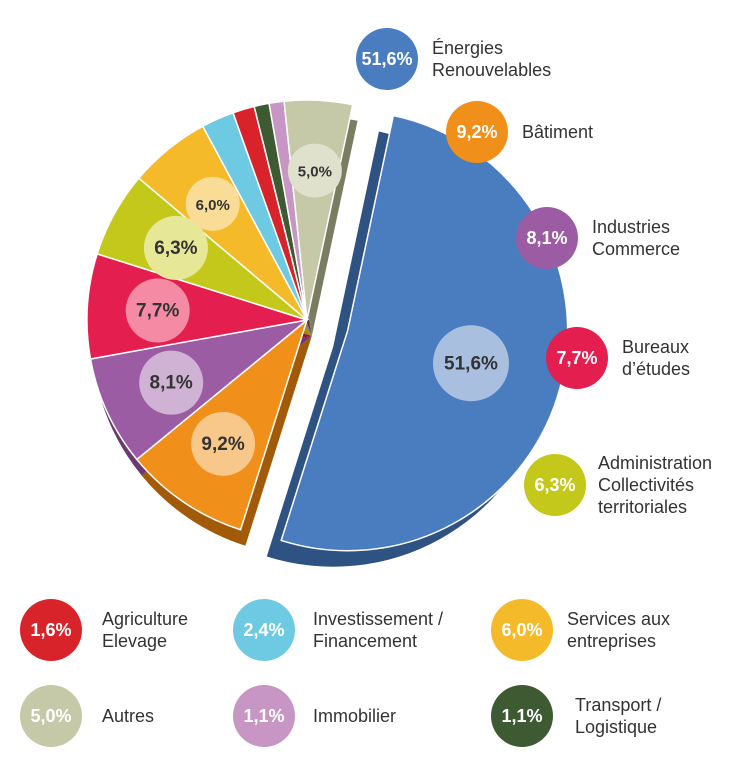 The height and width of the screenshot is (761, 747). I want to click on legend-badge: 8,1%, so click(547, 238).